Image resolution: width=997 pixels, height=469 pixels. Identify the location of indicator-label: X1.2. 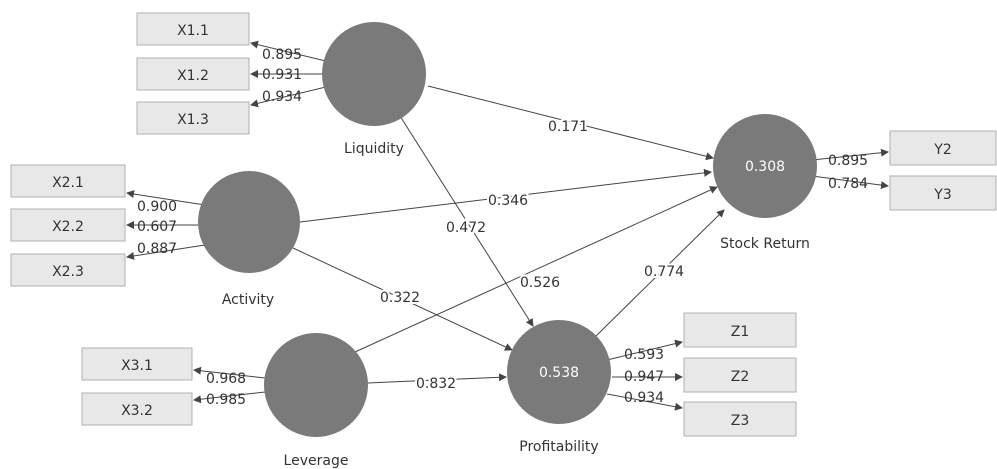
(193, 76).